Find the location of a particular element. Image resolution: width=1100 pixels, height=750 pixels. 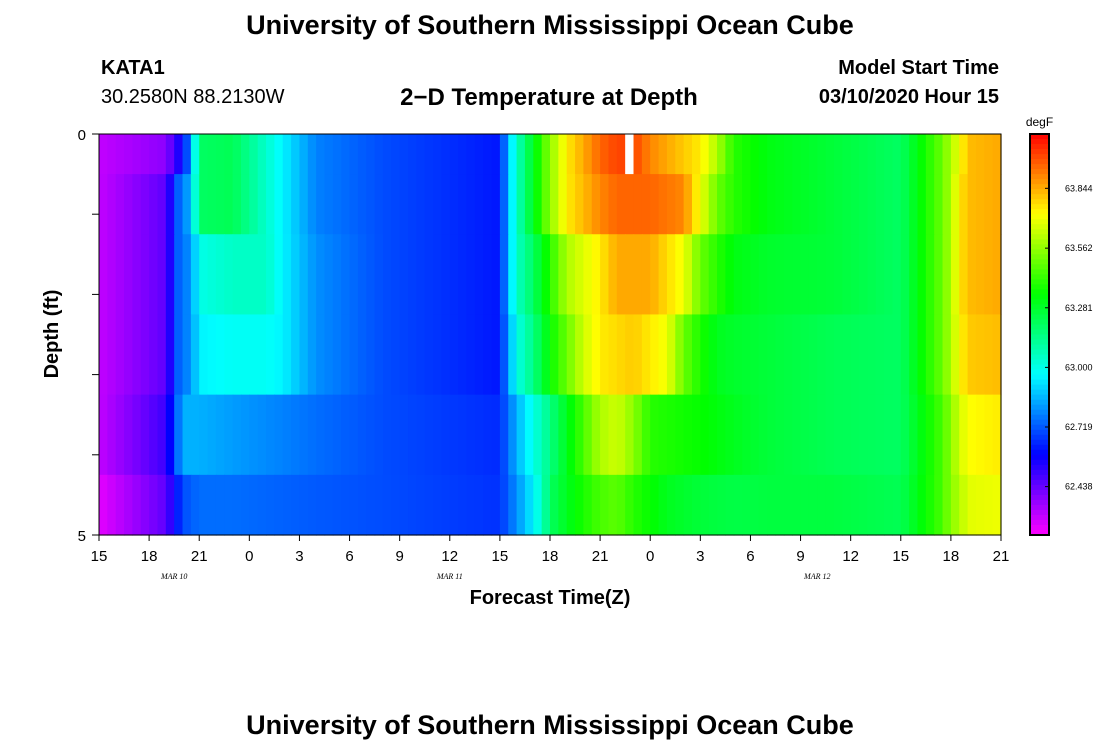

model-start-time: 03/10/2020 Hour 15 is located at coordinates (908, 97).